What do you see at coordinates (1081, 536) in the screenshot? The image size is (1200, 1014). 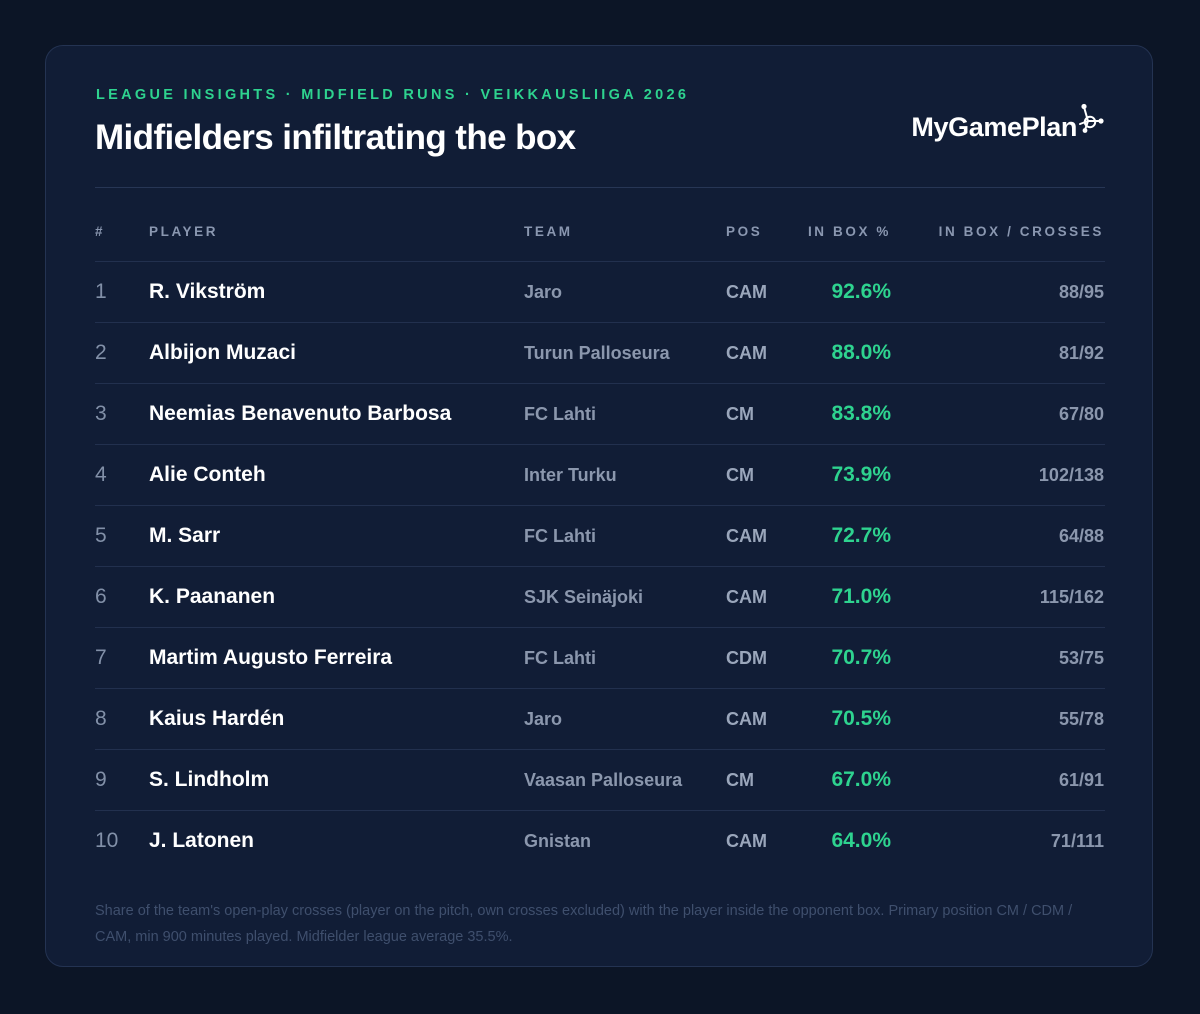 I see `in-box-crosses-cell: 64/88` at bounding box center [1081, 536].